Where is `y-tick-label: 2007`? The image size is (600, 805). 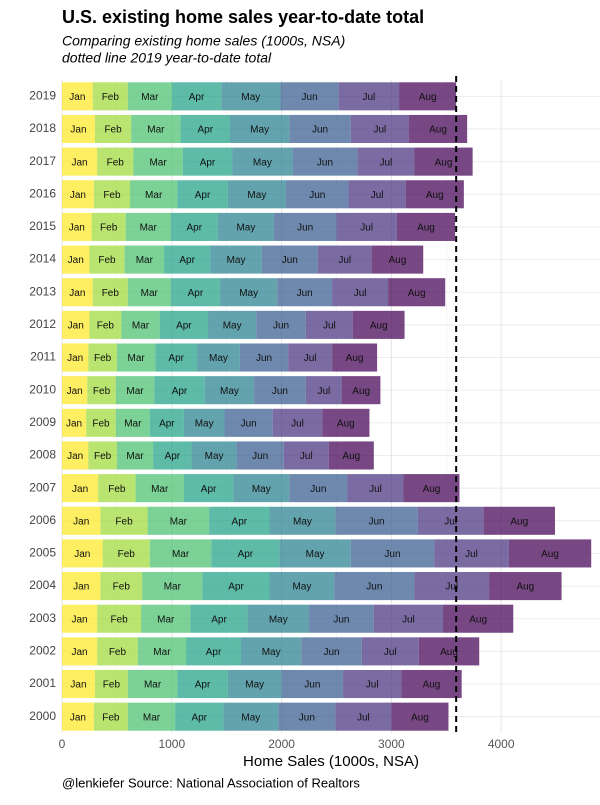 y-tick-label: 2007 is located at coordinates (42, 487).